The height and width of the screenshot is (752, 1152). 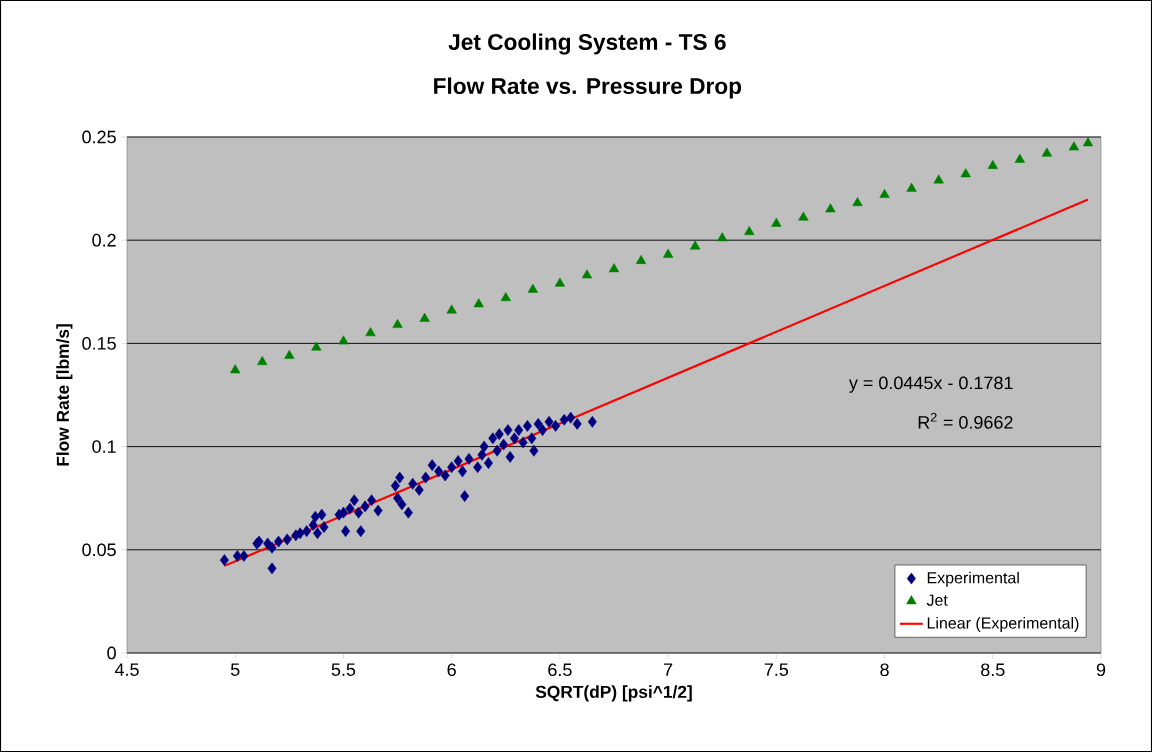 I want to click on y-tick-label: 0.05, so click(x=99, y=550).